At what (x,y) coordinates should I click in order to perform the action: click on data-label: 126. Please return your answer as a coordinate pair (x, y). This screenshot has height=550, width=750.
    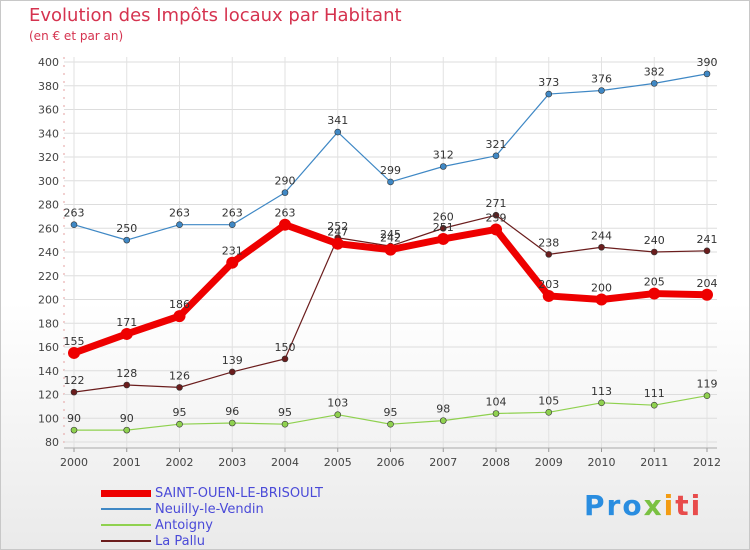
    Looking at the image, I should click on (179, 375).